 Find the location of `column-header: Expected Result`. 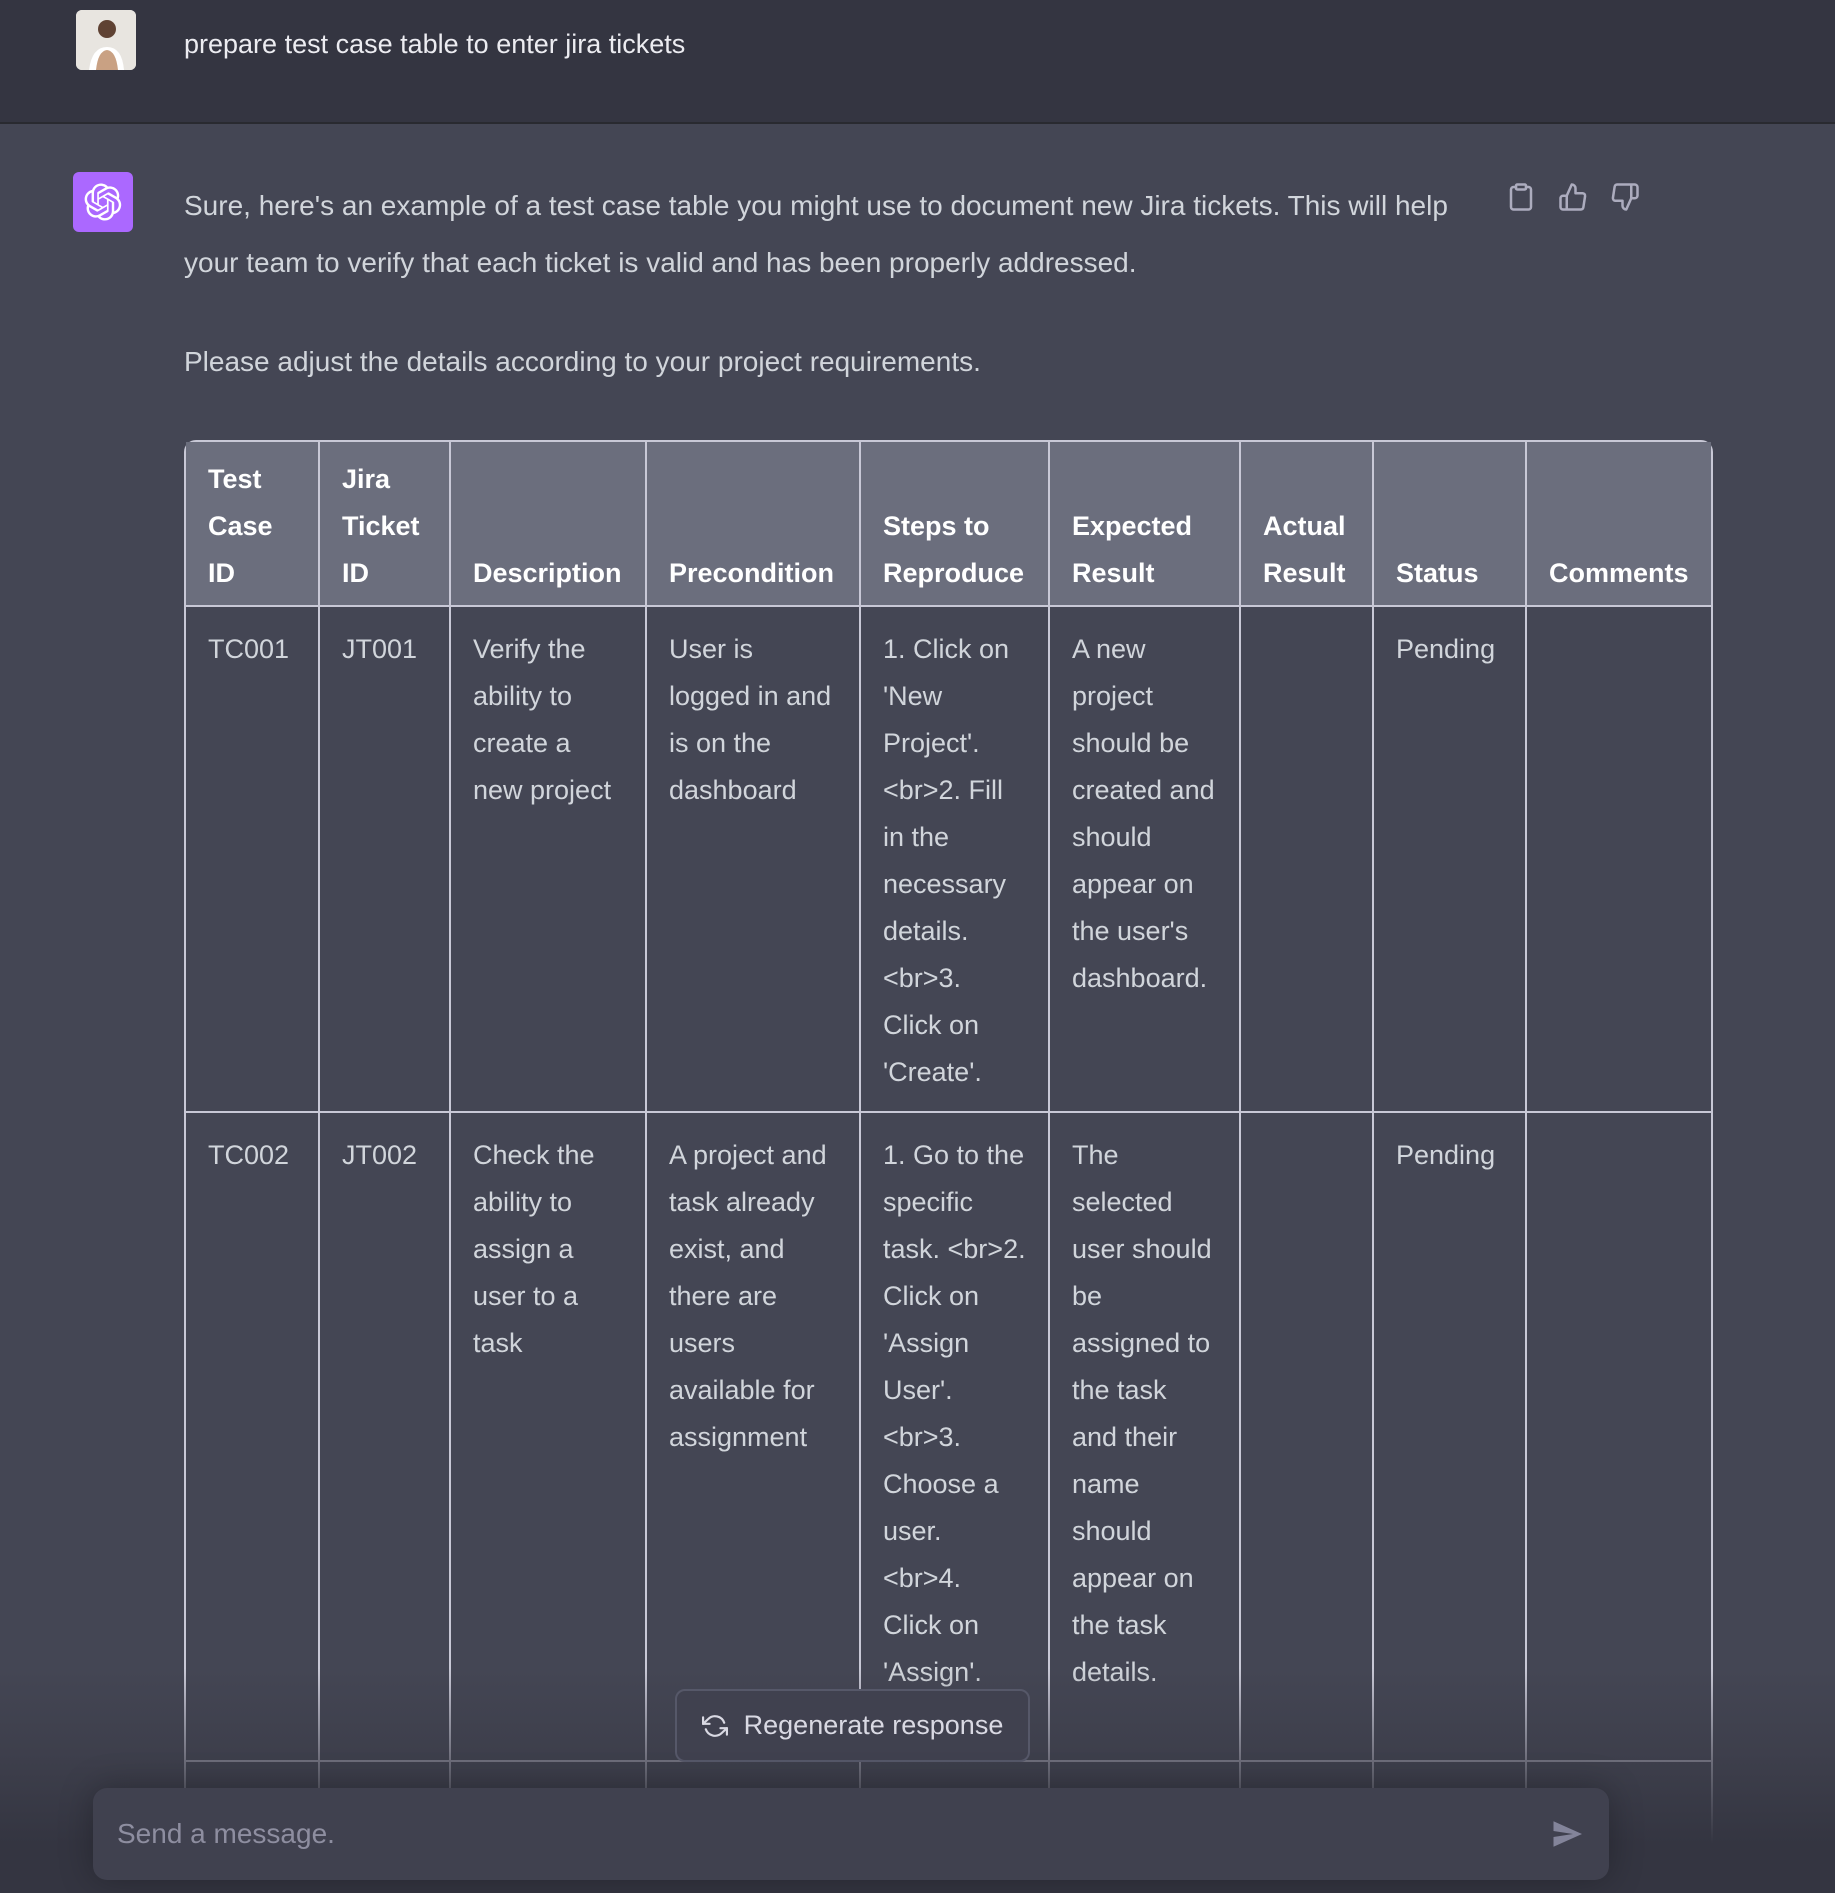

column-header: Expected Result is located at coordinates (1145, 524).